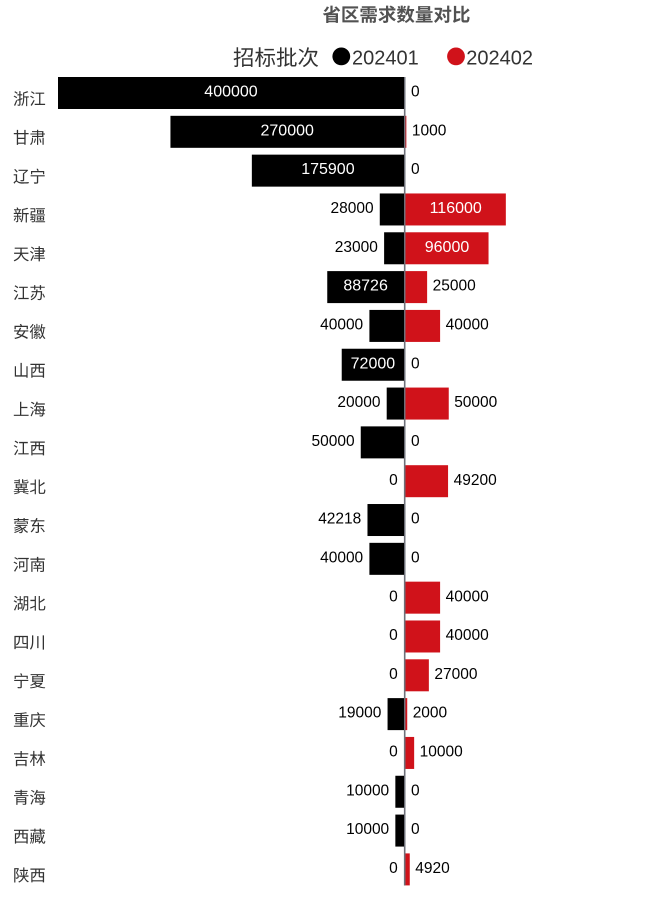 The width and height of the screenshot is (657, 899). Describe the element at coordinates (373, 363) in the screenshot. I see `svg-text: 72000` at that location.